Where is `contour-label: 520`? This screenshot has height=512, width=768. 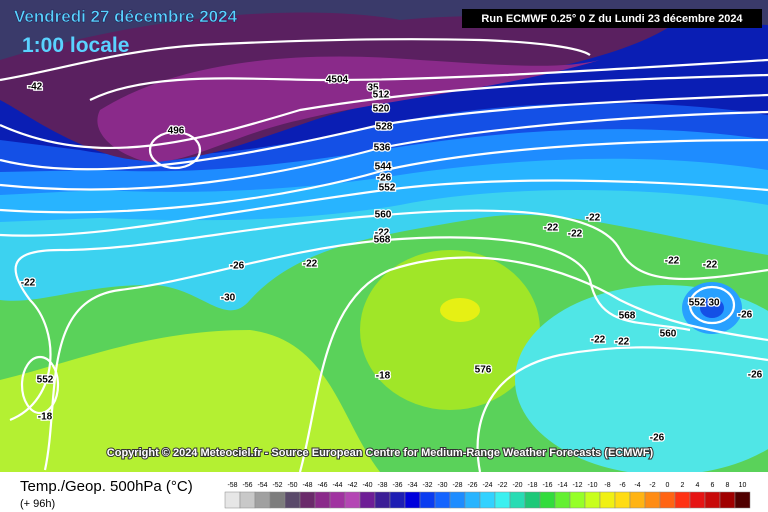 contour-label: 520 is located at coordinates (381, 109).